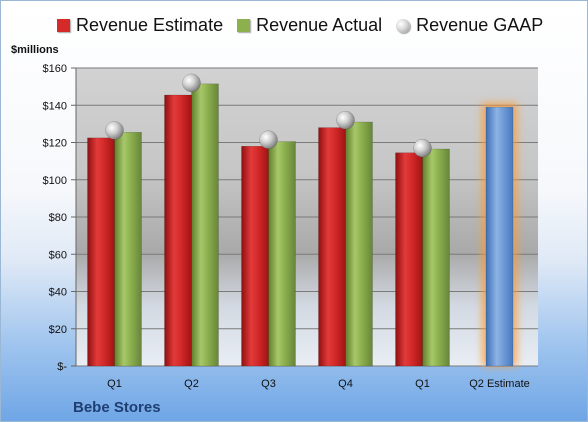  Describe the element at coordinates (480, 25) in the screenshot. I see `legend-label-revenue-gaap: Revenue GAAP` at that location.